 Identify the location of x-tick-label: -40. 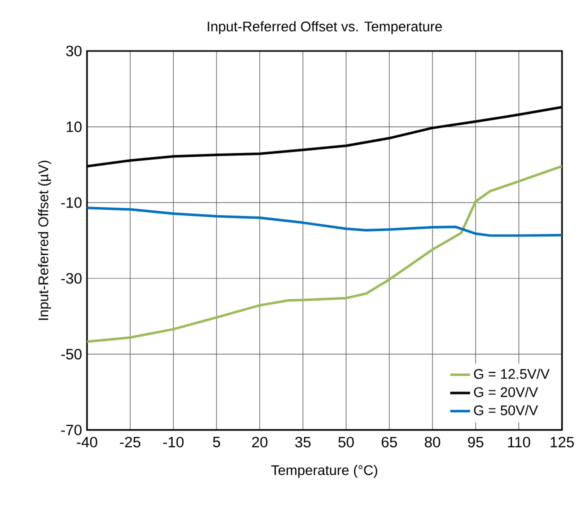
(87, 442).